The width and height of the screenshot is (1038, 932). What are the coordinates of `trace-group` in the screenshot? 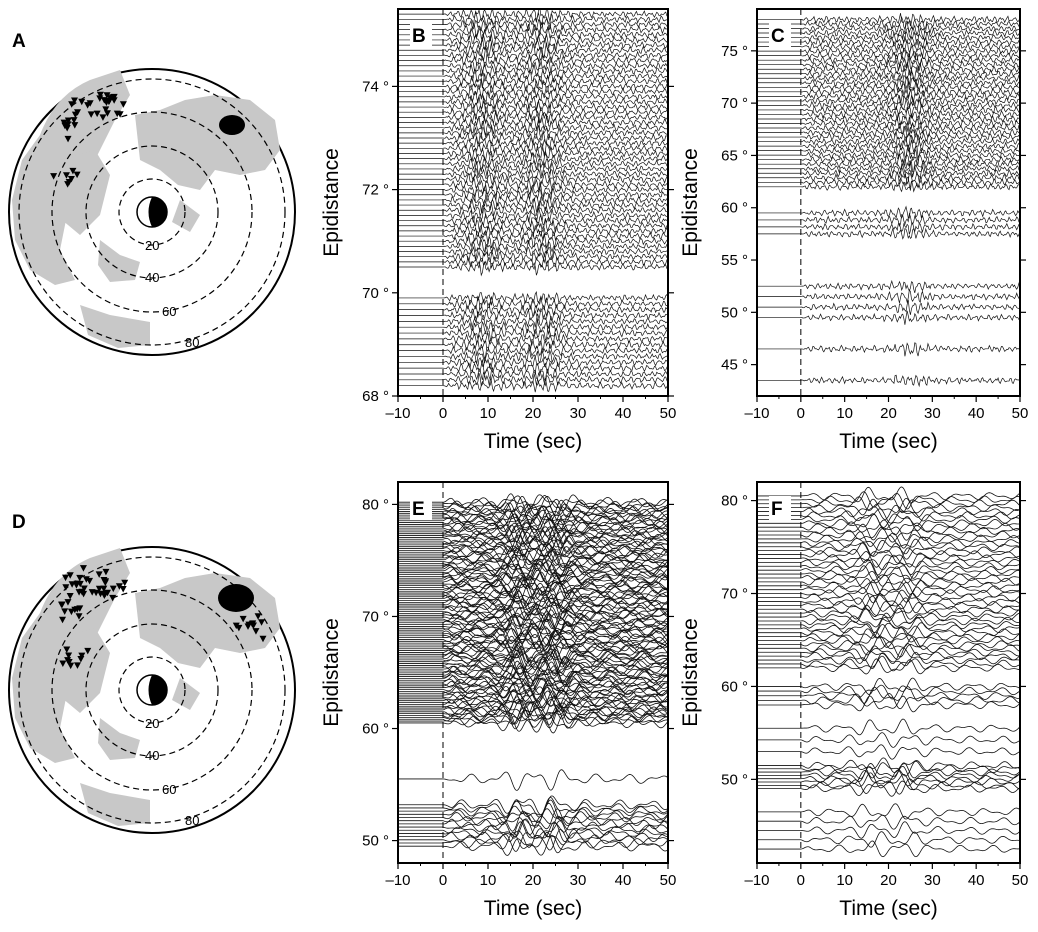 It's located at (533, 201).